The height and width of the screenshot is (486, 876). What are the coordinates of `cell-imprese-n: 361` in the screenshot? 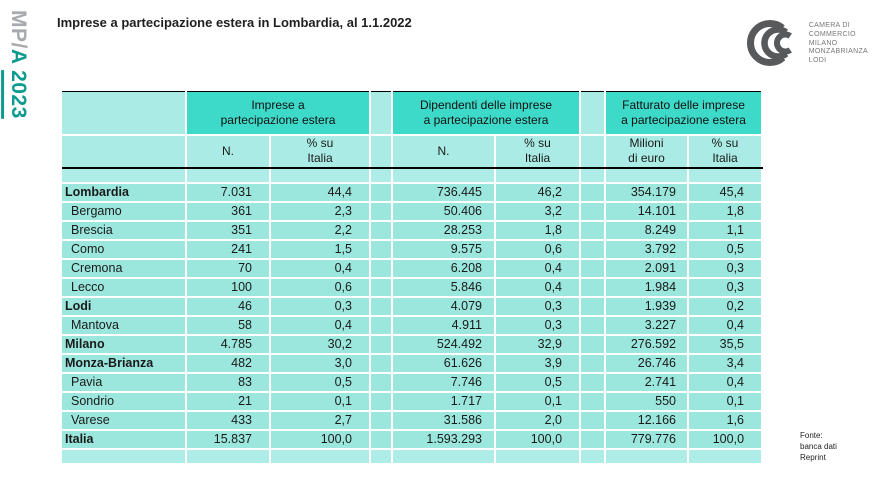 It's located at (228, 211).